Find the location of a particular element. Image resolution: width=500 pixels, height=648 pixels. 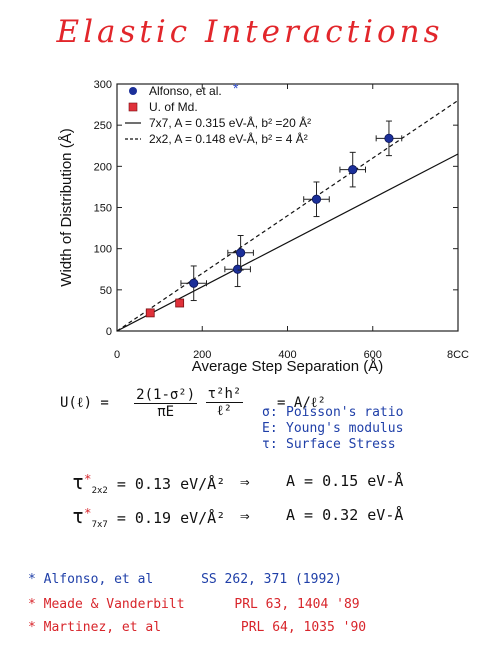

legend-star: * is located at coordinates (236, 88).